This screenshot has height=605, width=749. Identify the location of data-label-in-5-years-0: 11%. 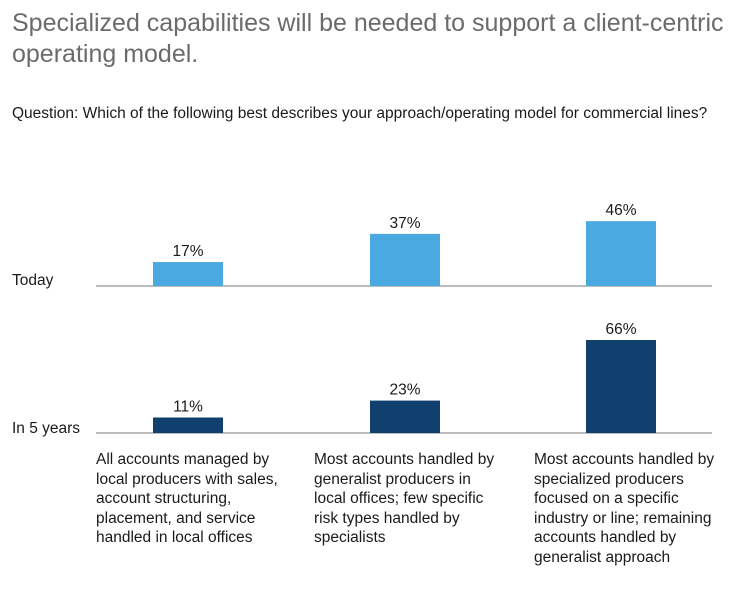
(188, 407).